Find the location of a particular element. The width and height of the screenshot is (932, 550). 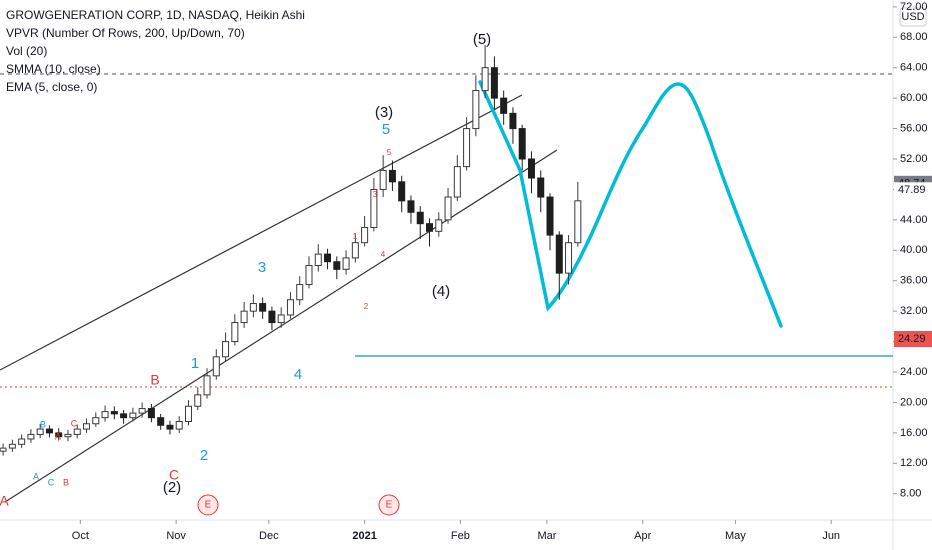

indicator: SMMA (10, close) is located at coordinates (53, 69).